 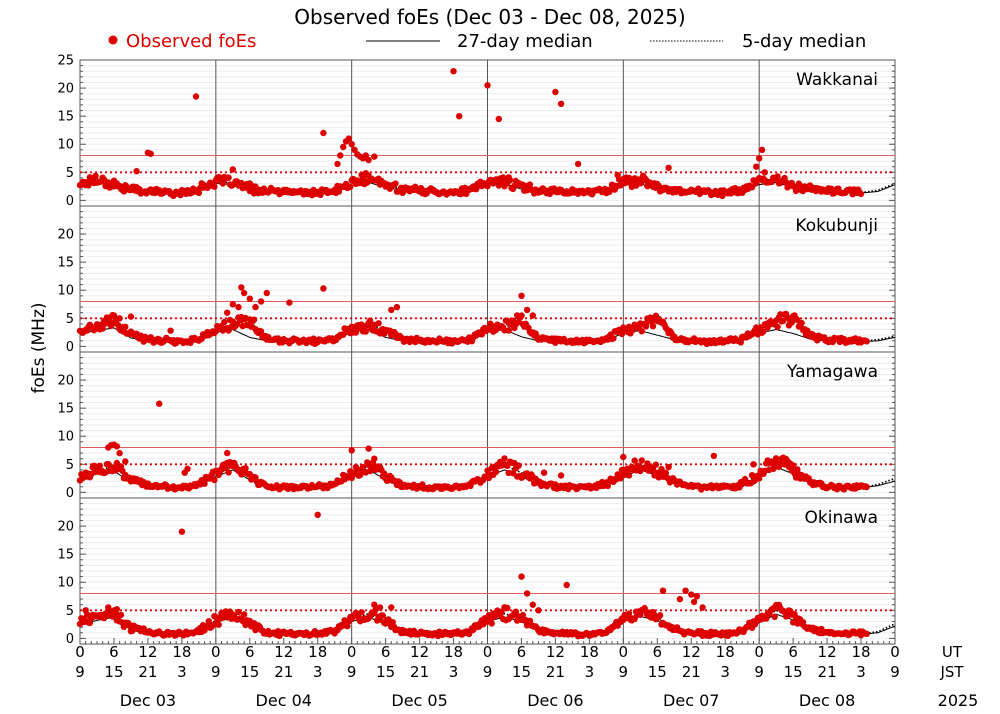 I want to click on y-axis-label: foEs (MHz), so click(x=39, y=347).